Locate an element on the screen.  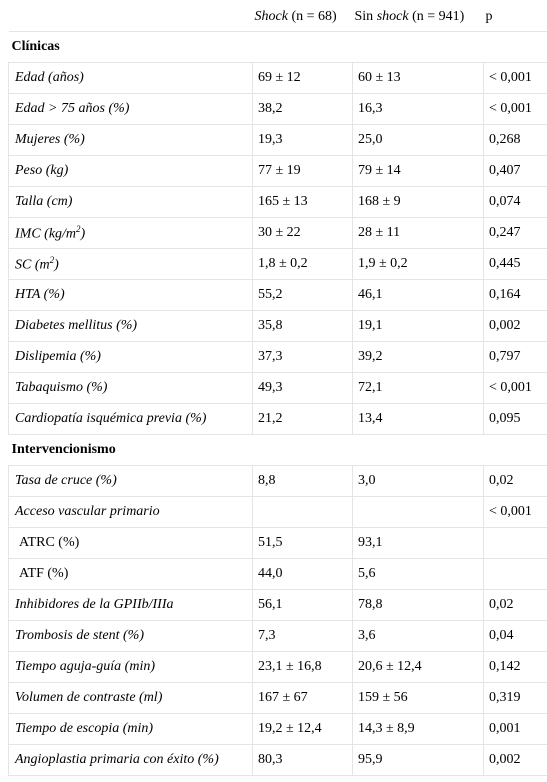
header-cell: Shock (n = 68) is located at coordinates (303, 17).